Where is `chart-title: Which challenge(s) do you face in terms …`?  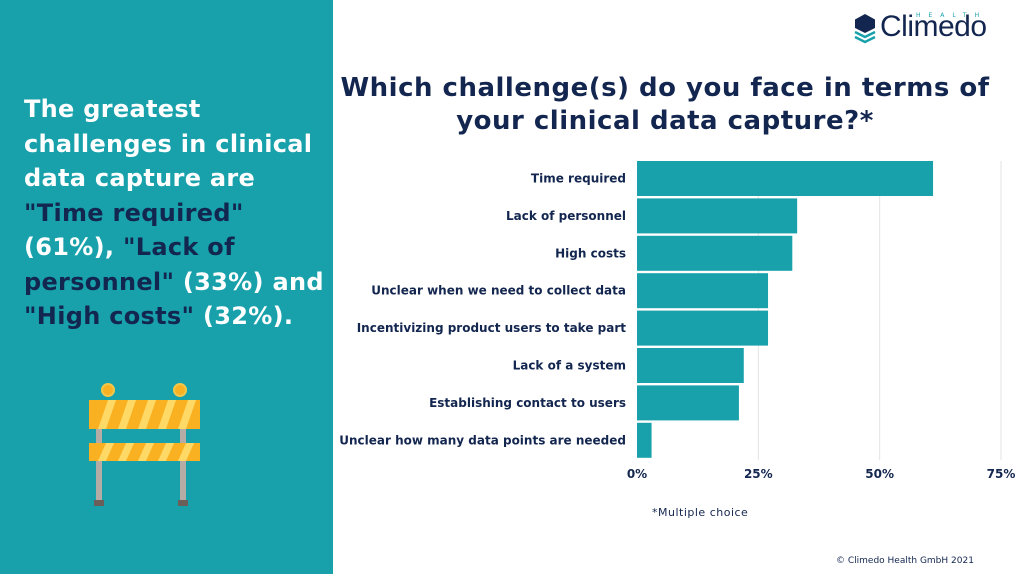 chart-title: Which challenge(s) do you face in terms … is located at coordinates (665, 104).